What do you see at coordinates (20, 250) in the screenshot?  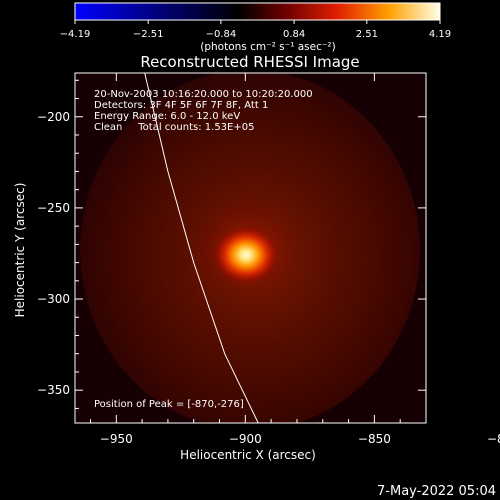 I see `y-axis-label: Heliocentric Y (arcsec)` at bounding box center [20, 250].